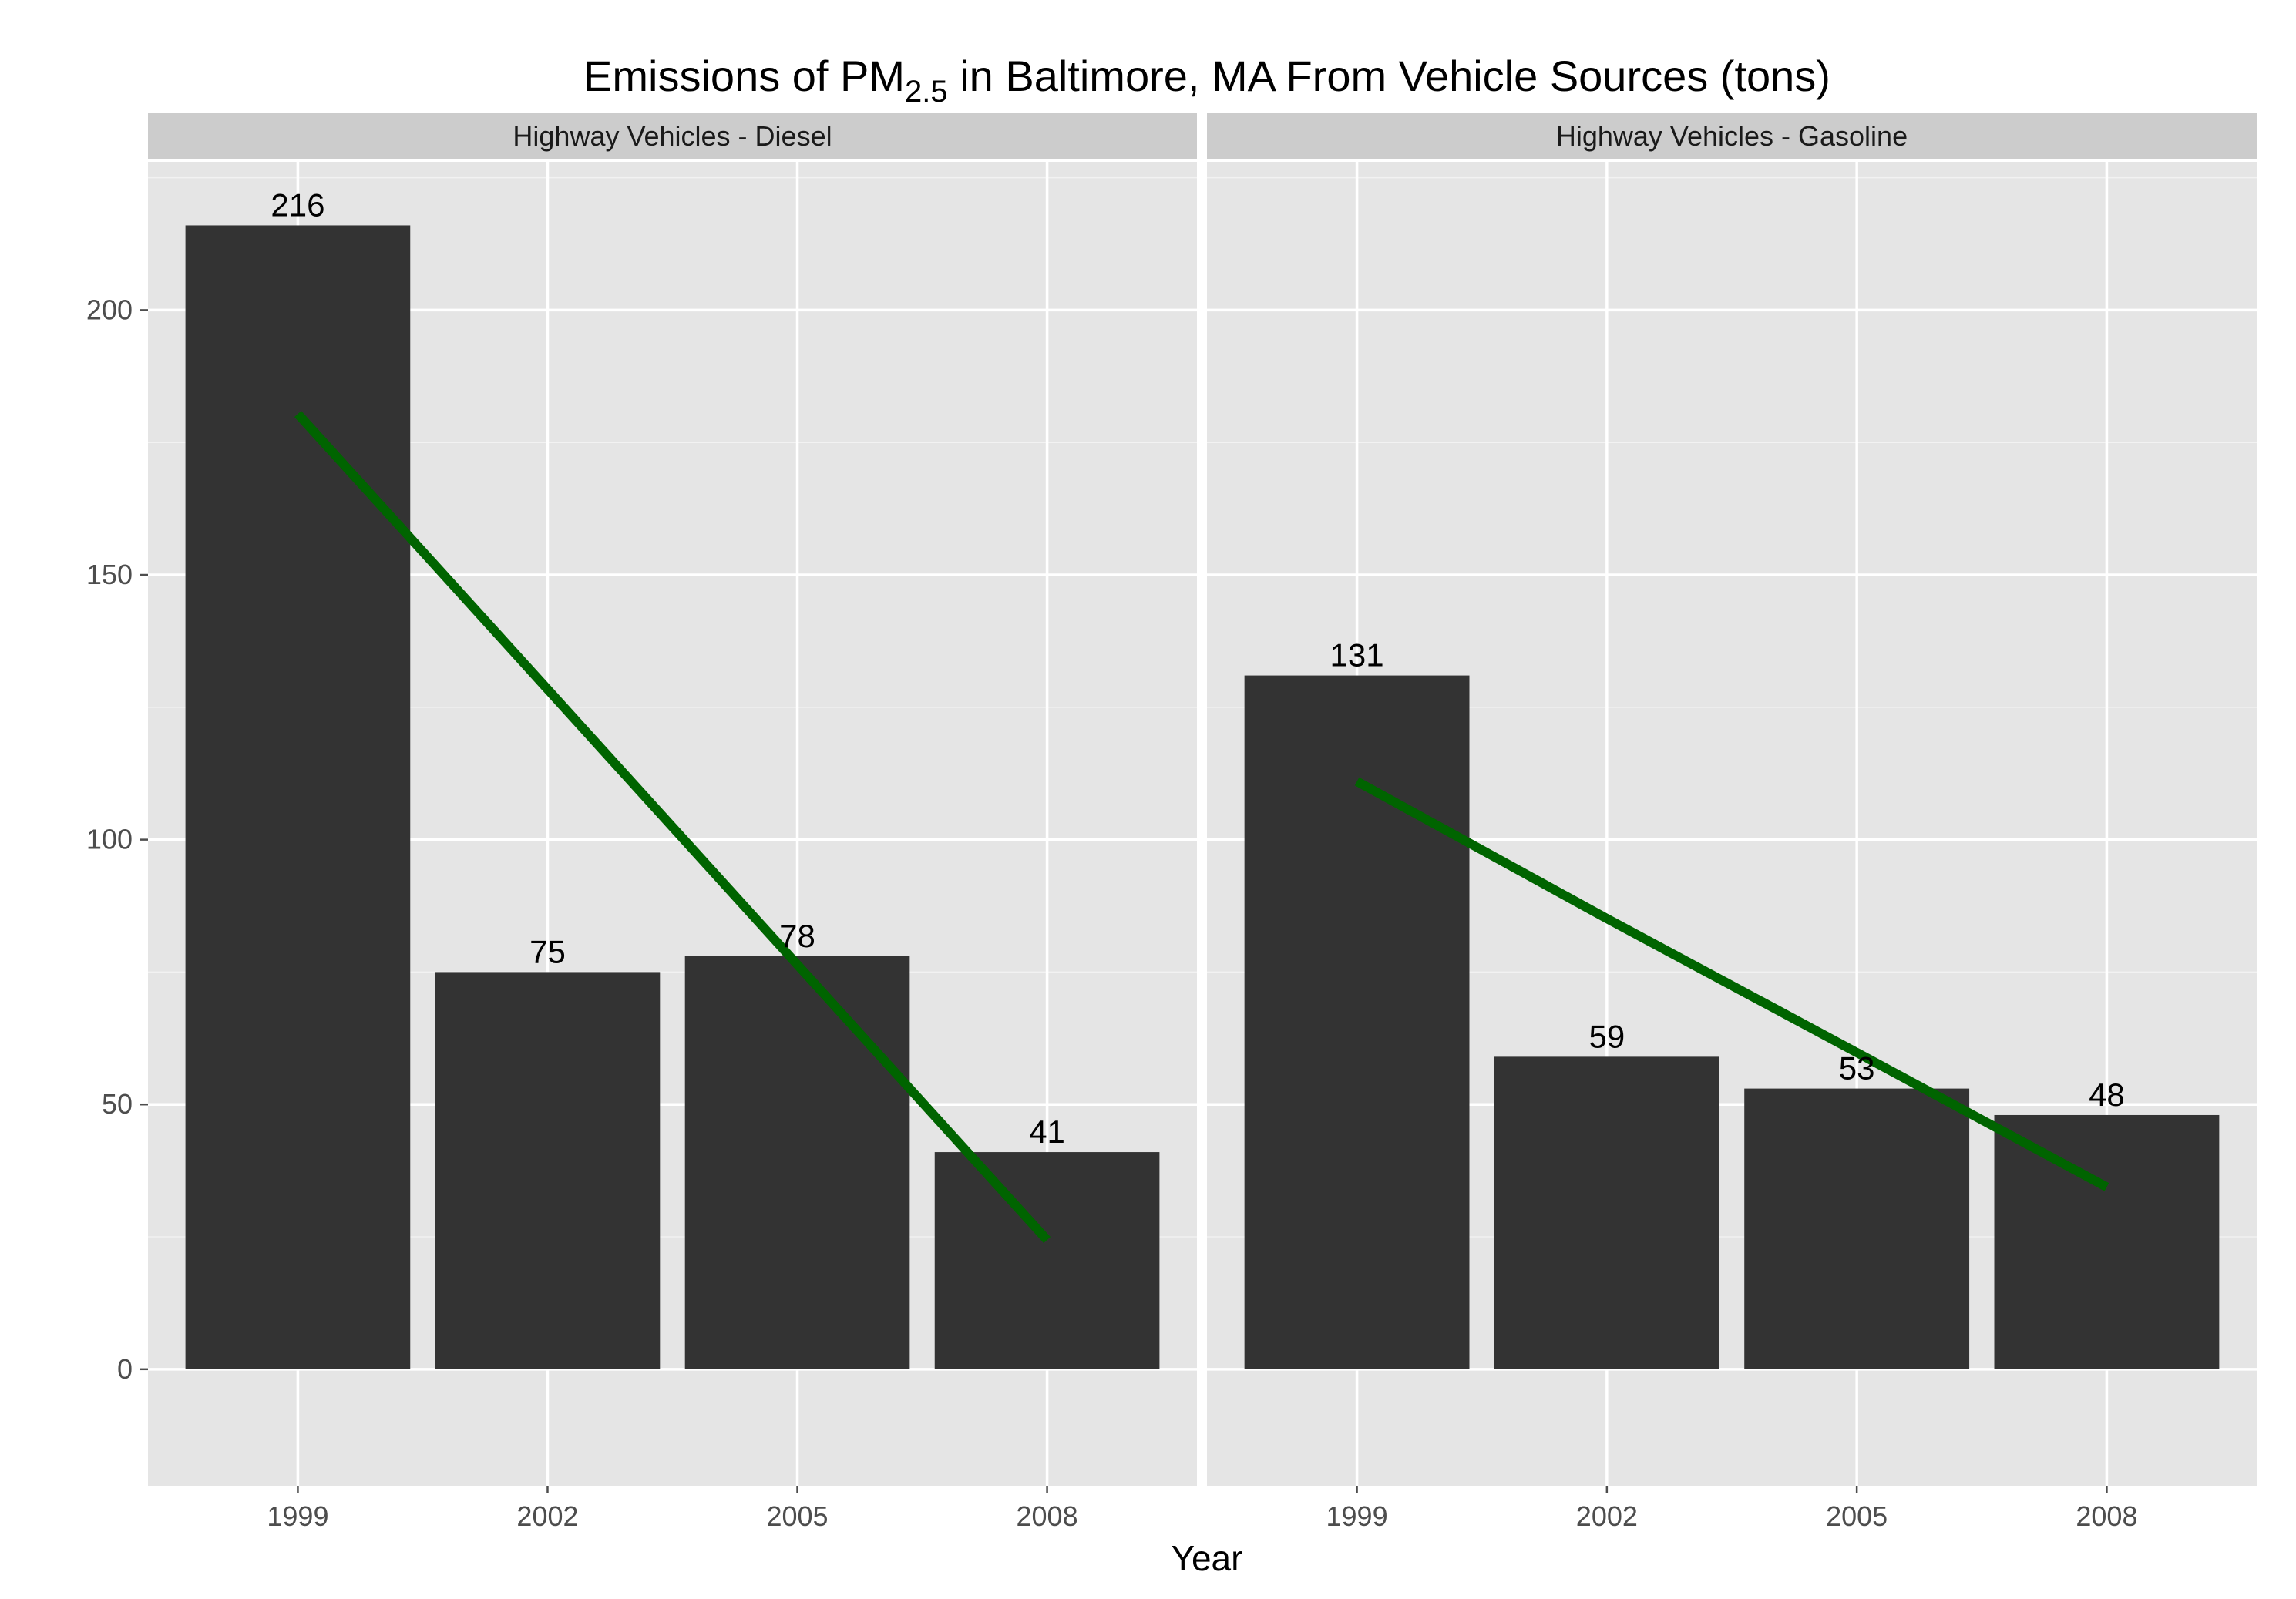 The width and height of the screenshot is (2296, 1599). I want to click on bar-value-label: 48, so click(2107, 1095).